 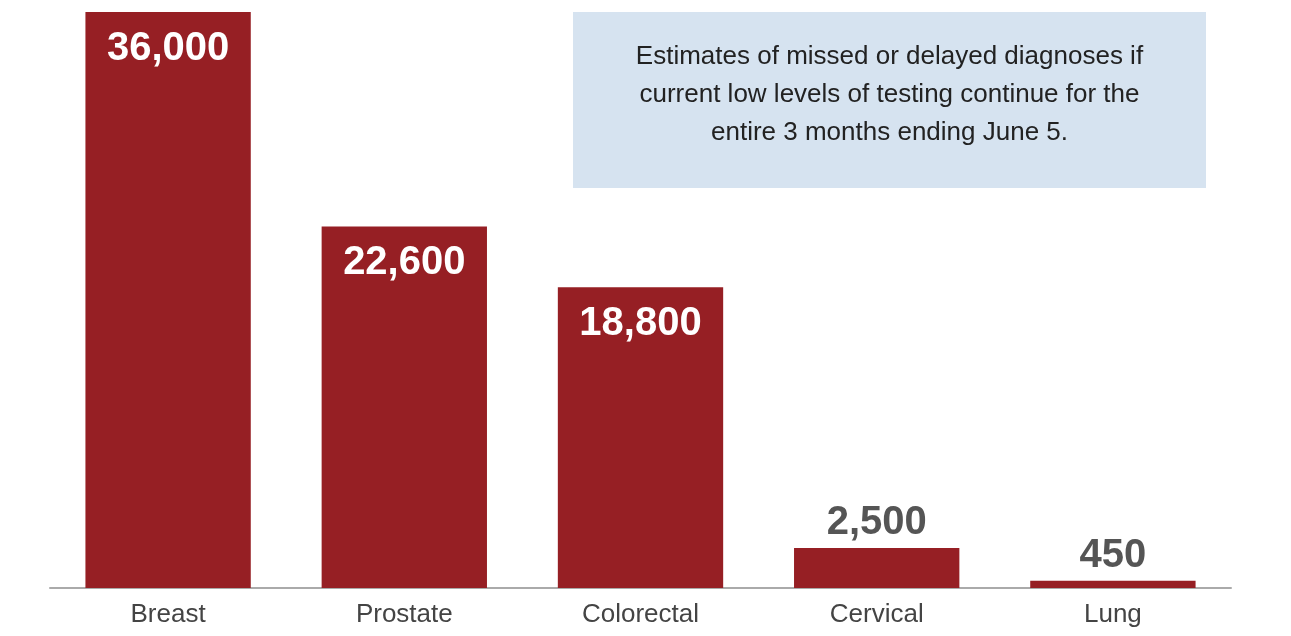 What do you see at coordinates (168, 613) in the screenshot?
I see `x-tick-label: Breast` at bounding box center [168, 613].